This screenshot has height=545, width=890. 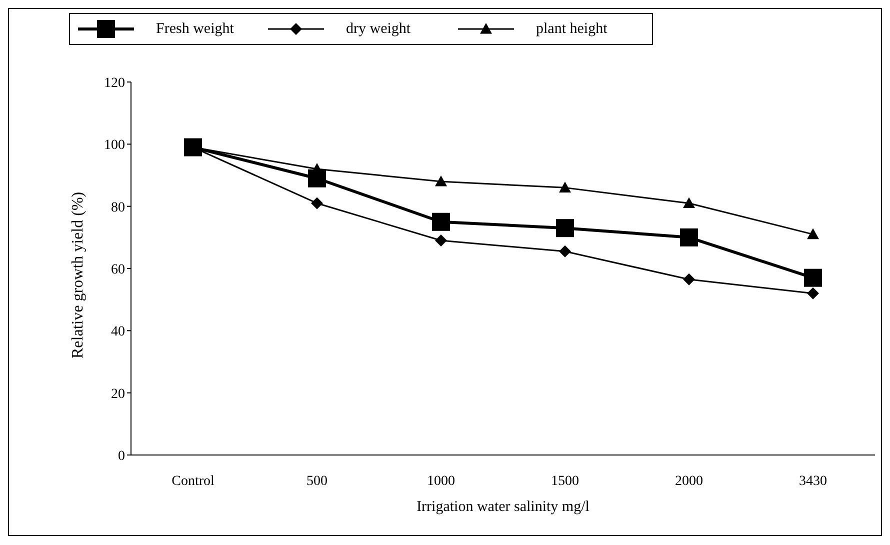 What do you see at coordinates (121, 456) in the screenshot?
I see `y-tick-label: 0` at bounding box center [121, 456].